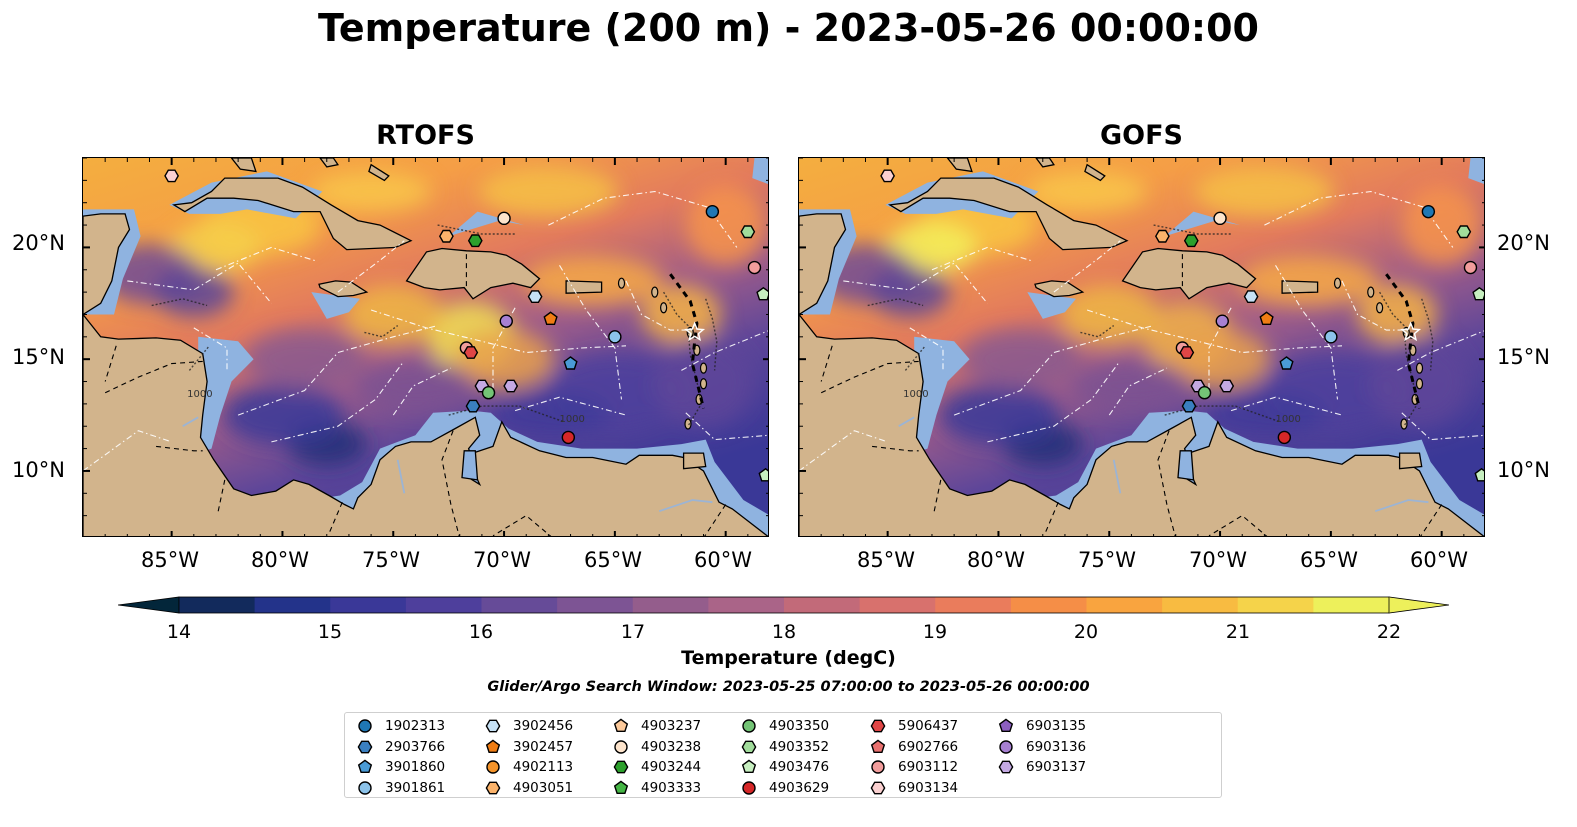 The image size is (1577, 827). I want to click on landmass-puerto-rico, so click(1300, 287).